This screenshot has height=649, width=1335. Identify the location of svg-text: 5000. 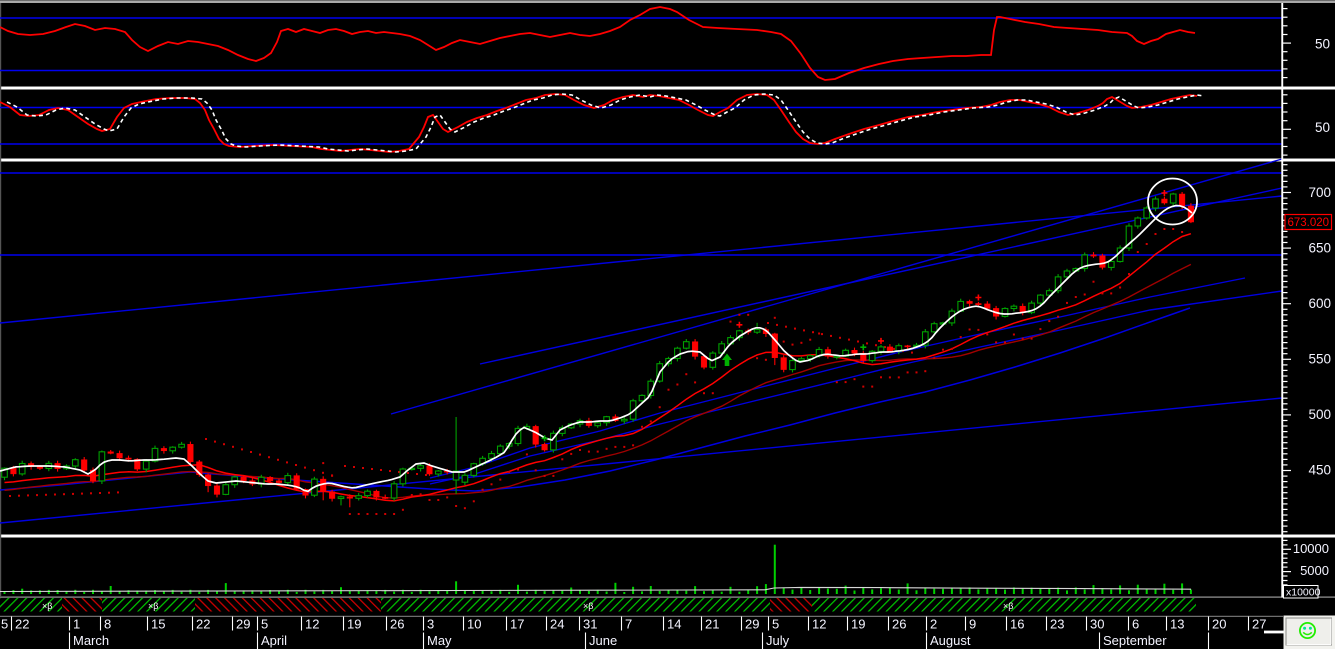
(1314, 570).